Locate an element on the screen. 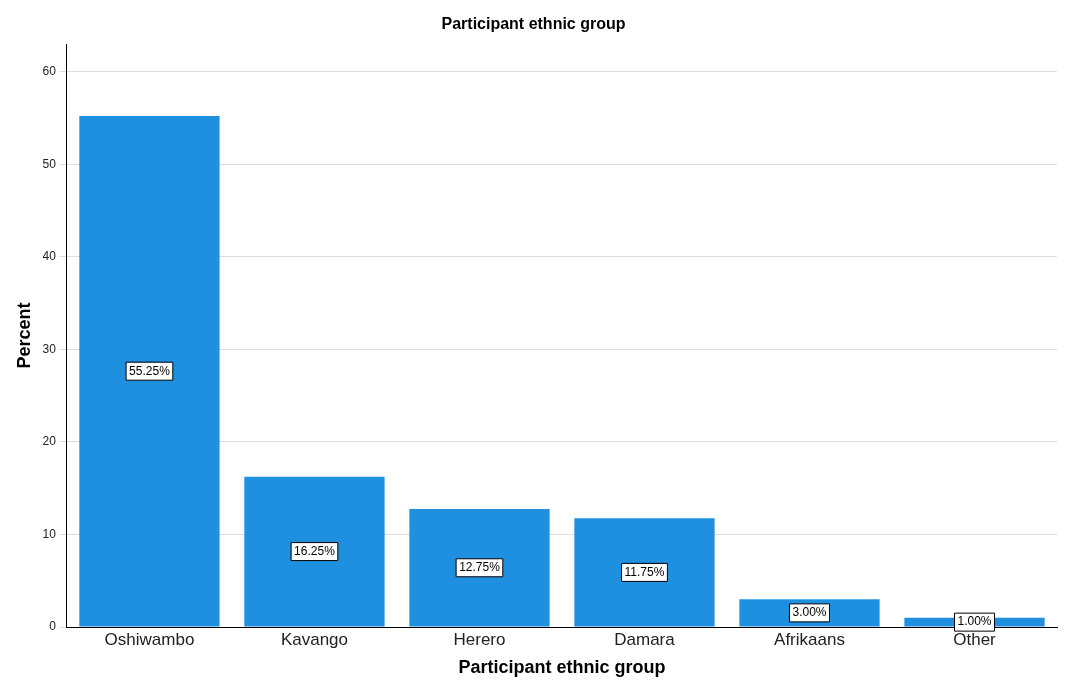 The image size is (1067, 688). x-tick-label: Oshiwambo is located at coordinates (149, 639).